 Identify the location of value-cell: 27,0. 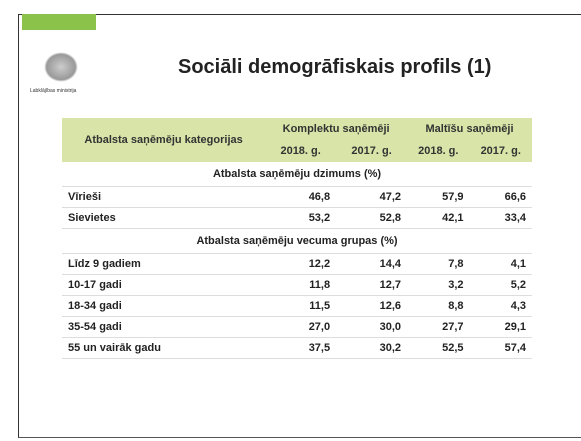
(301, 327).